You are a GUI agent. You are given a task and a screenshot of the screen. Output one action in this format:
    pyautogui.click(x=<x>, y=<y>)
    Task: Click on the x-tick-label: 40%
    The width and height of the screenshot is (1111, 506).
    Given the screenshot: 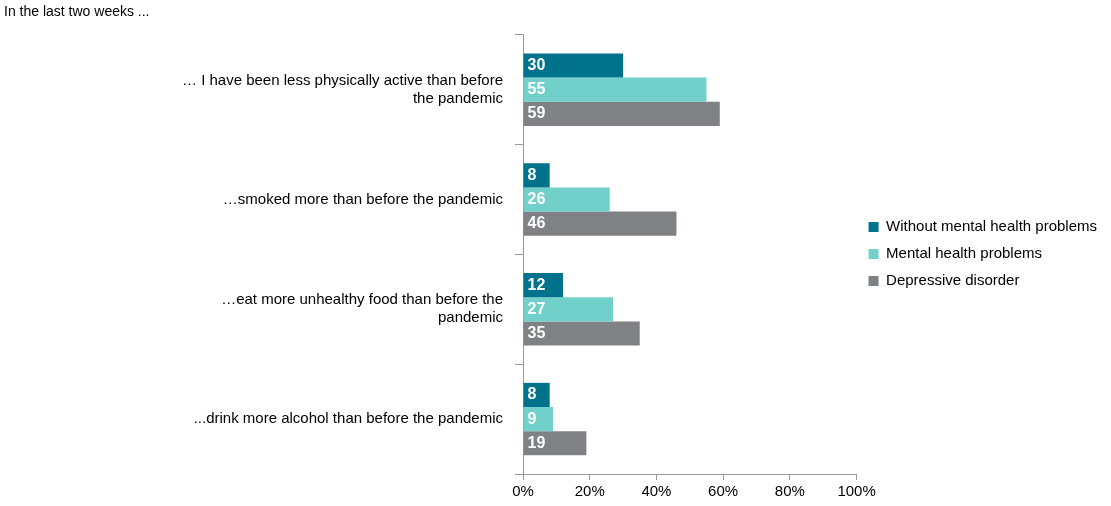 What is the action you would take?
    pyautogui.click(x=656, y=491)
    